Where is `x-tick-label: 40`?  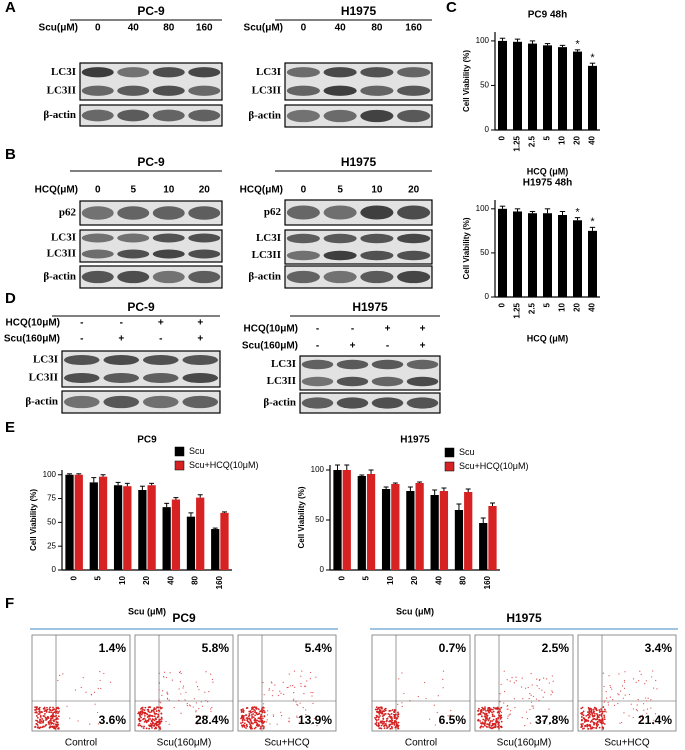 x-tick-label: 40 is located at coordinates (592, 139).